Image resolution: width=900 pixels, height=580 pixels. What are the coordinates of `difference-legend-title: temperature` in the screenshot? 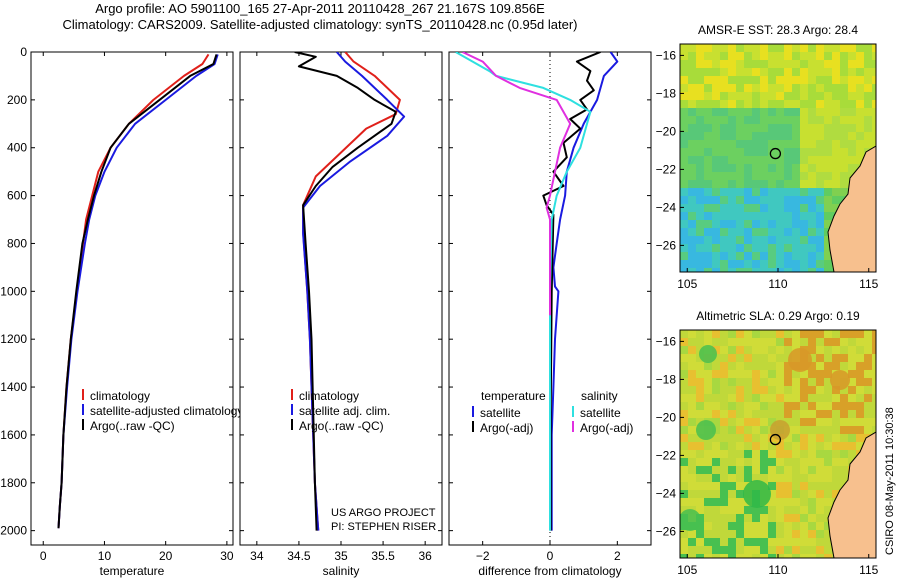 It's located at (513, 396).